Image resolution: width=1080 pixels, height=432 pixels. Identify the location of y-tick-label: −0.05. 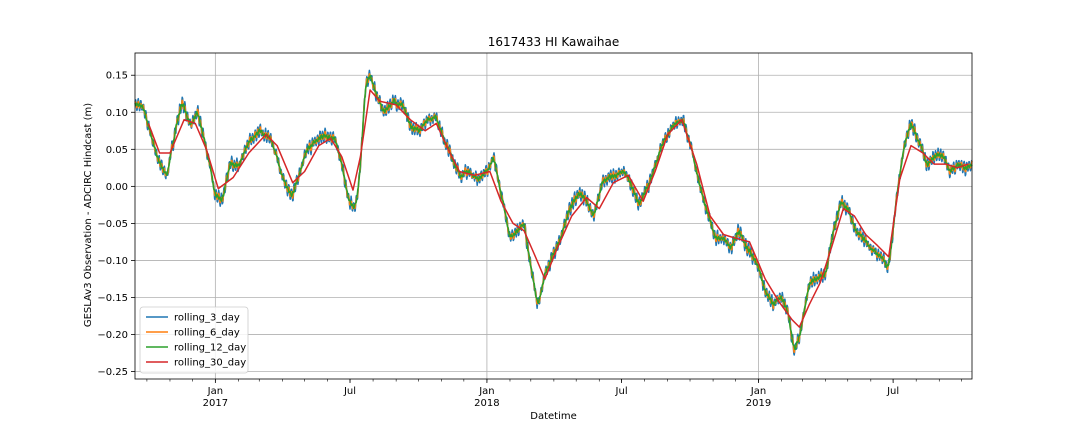
(112, 224).